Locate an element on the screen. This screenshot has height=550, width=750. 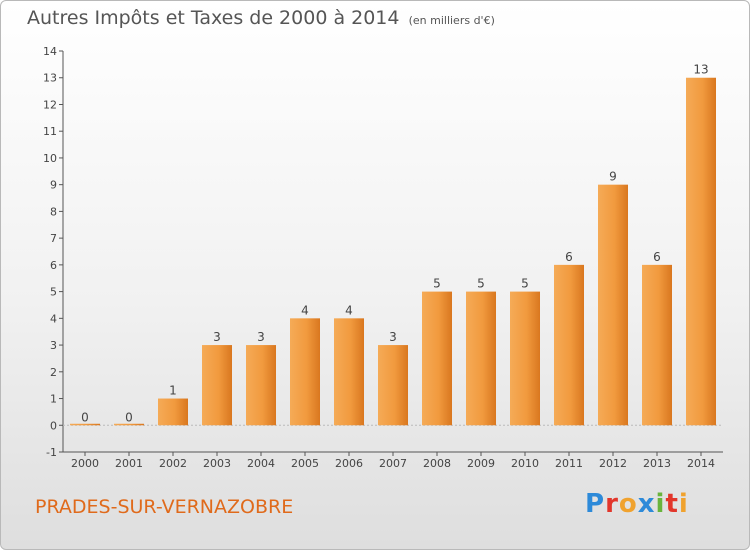
title-text: Autres Impôts et Taxes de 2000 à 2014 is located at coordinates (213, 18).